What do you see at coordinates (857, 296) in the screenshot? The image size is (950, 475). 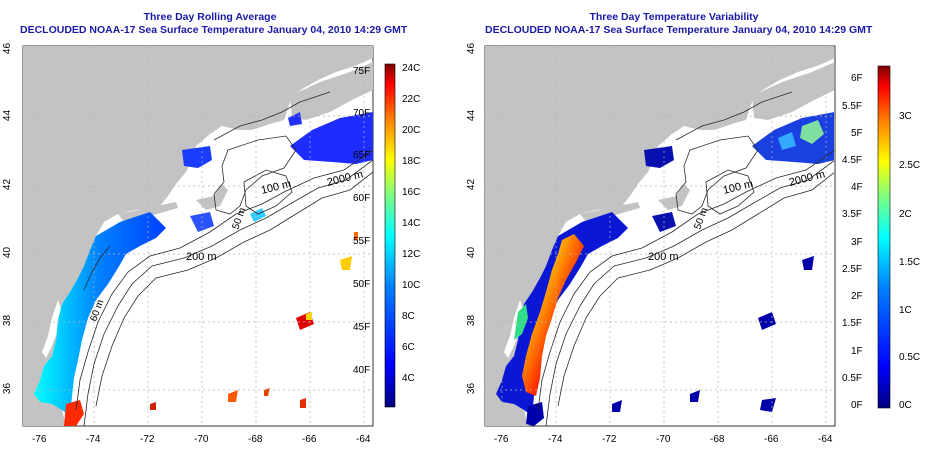 I see `colorbar-label-f: 2F` at bounding box center [857, 296].